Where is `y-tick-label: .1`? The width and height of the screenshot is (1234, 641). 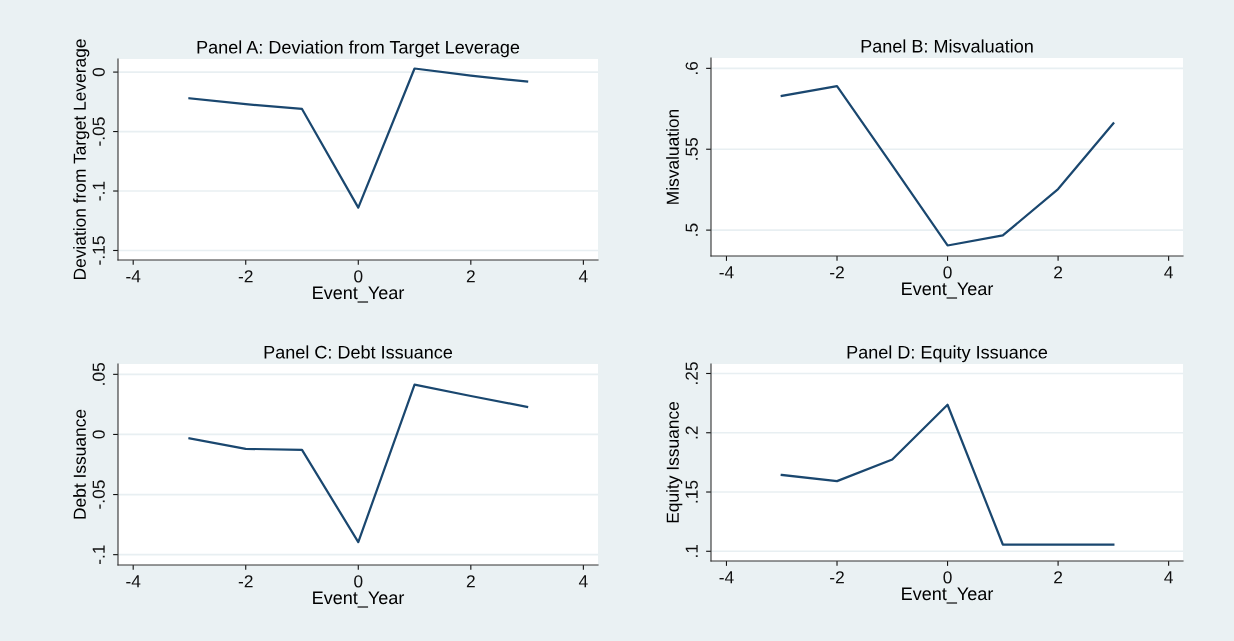
y-tick-label: .1 is located at coordinates (691, 550).